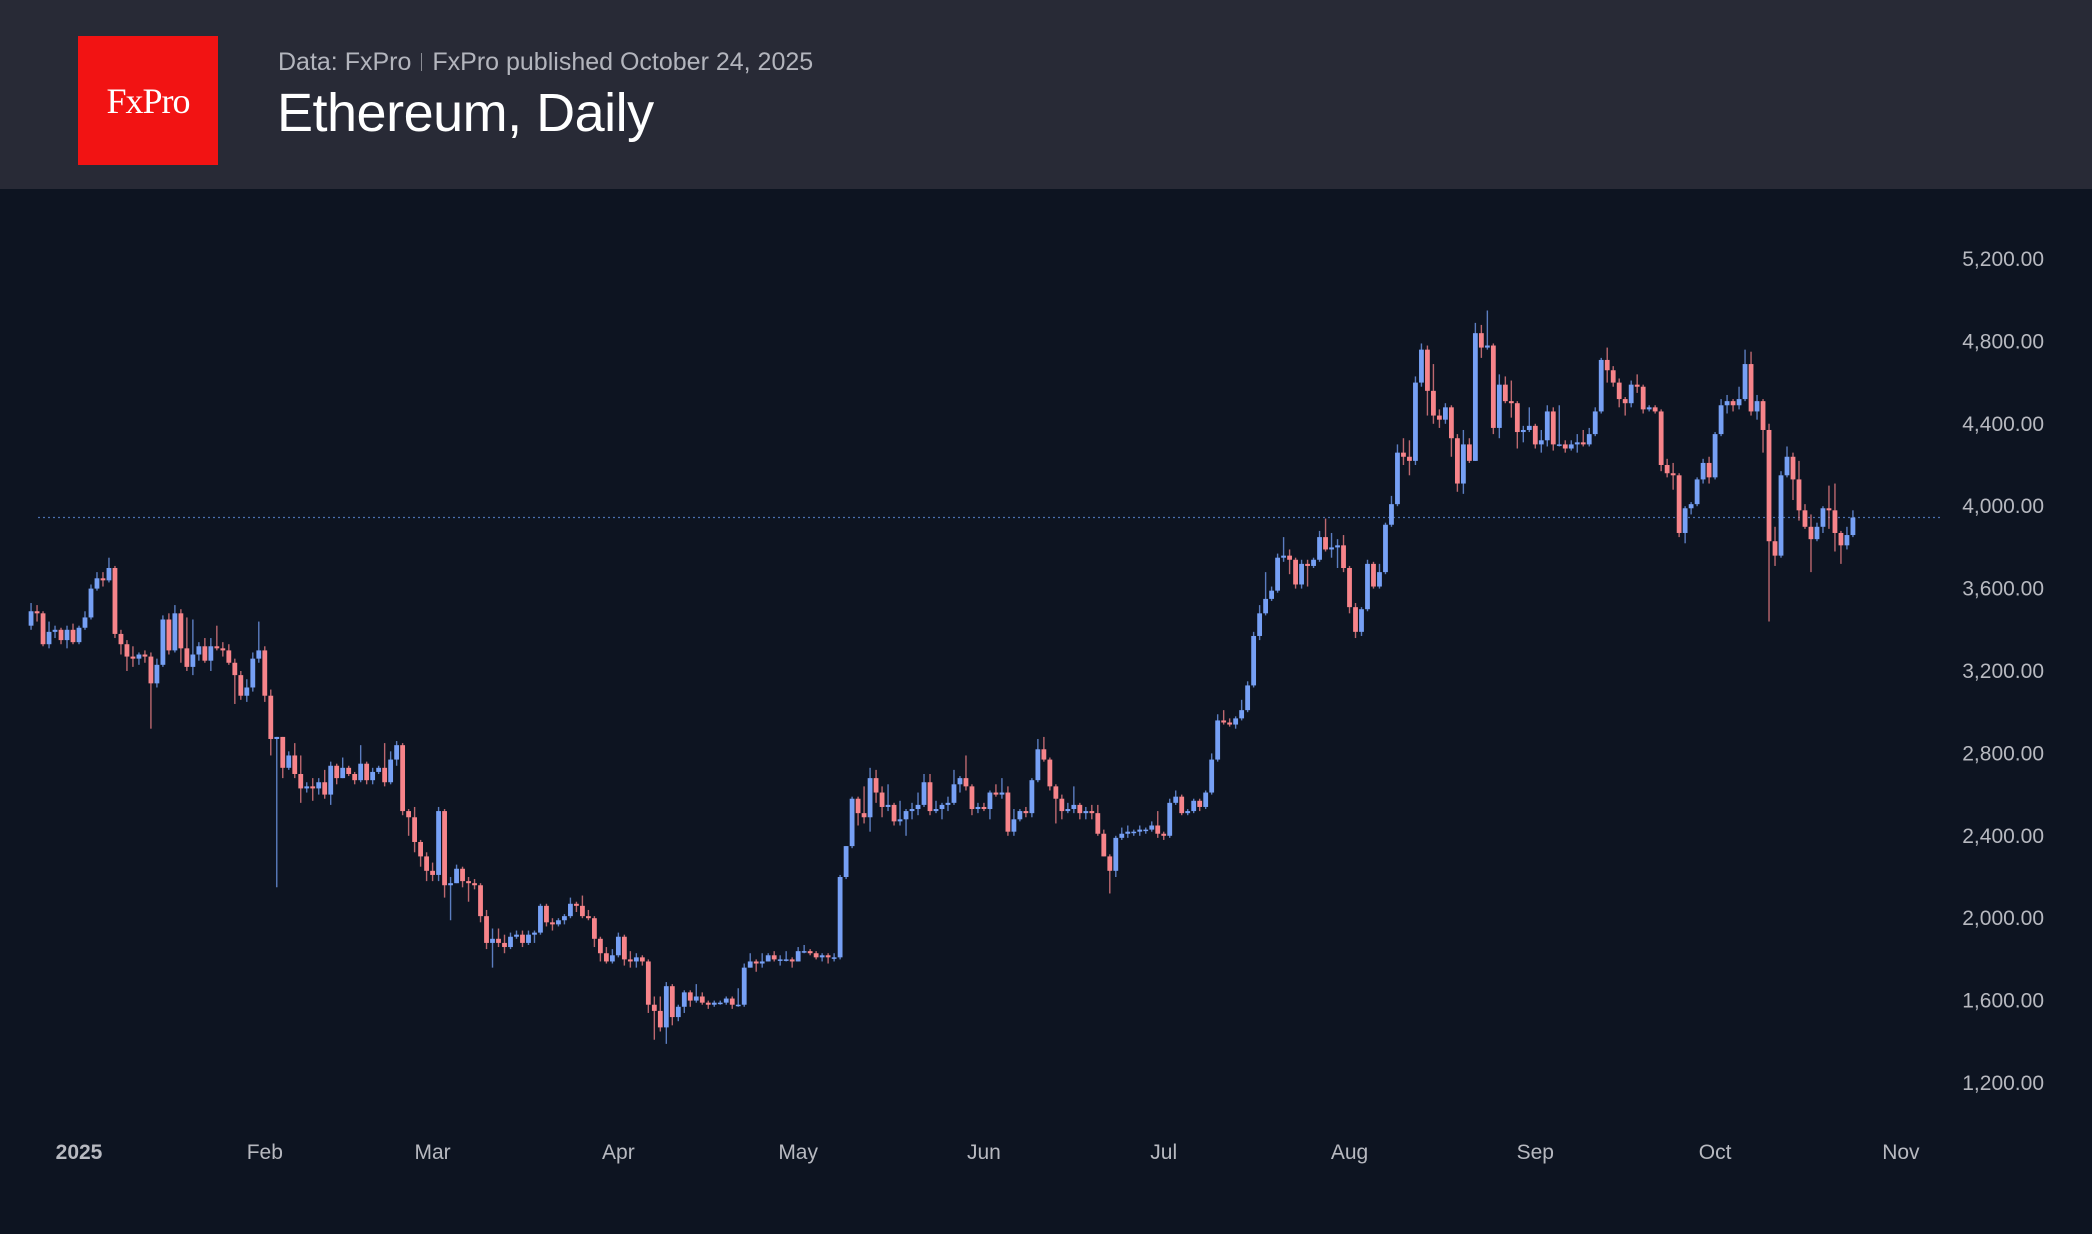  What do you see at coordinates (2003, 671) in the screenshot?
I see `y-tick-label: 3,200.00` at bounding box center [2003, 671].